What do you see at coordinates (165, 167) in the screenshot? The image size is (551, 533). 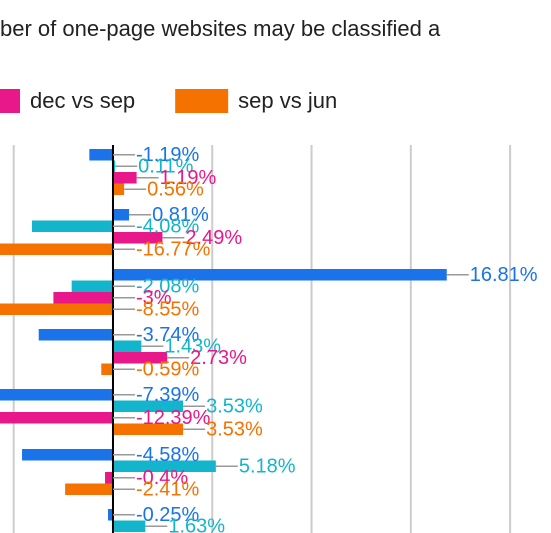 I see `data-label: 0.11%` at bounding box center [165, 167].